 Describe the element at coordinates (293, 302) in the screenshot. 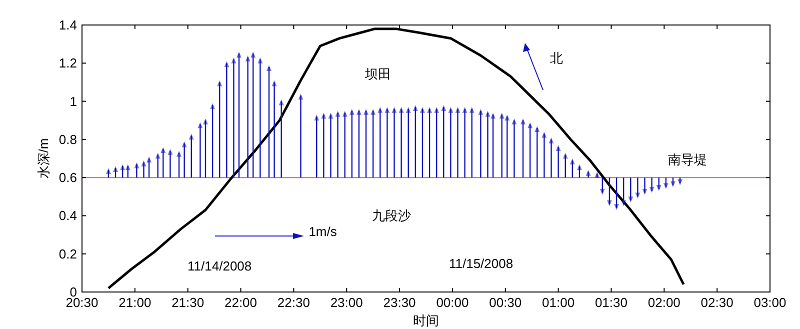

I see `x-tick-label: 22:30` at that location.